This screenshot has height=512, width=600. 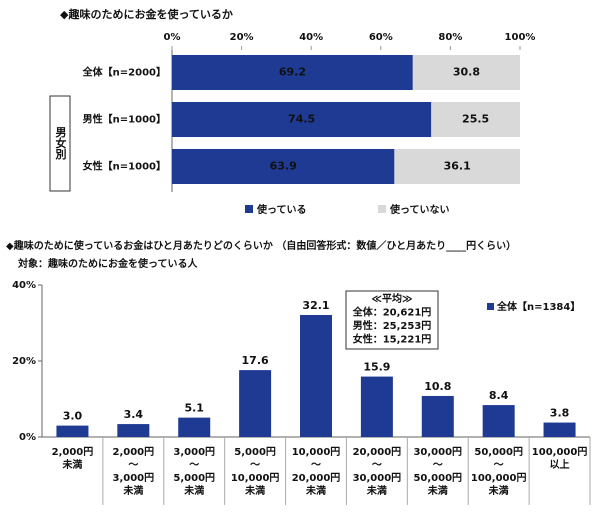 What do you see at coordinates (194, 408) in the screenshot?
I see `data-label: 5.1` at bounding box center [194, 408].